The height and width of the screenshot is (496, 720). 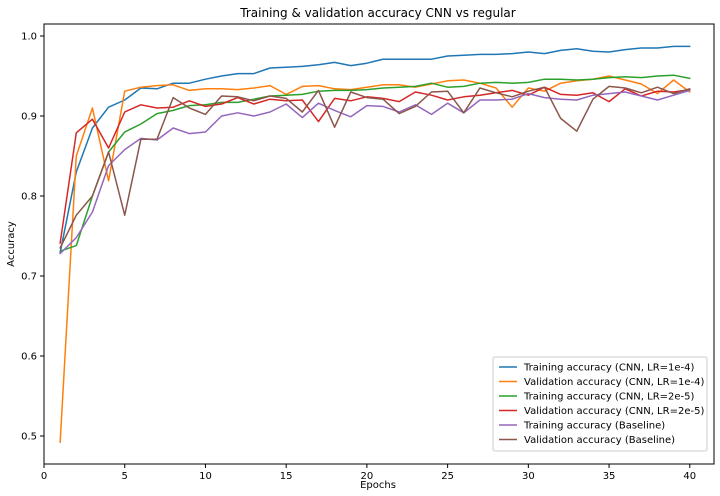 I want to click on x-axis-ticks: 0 5 10 15 20 25 30 35 40, so click(x=368, y=473).